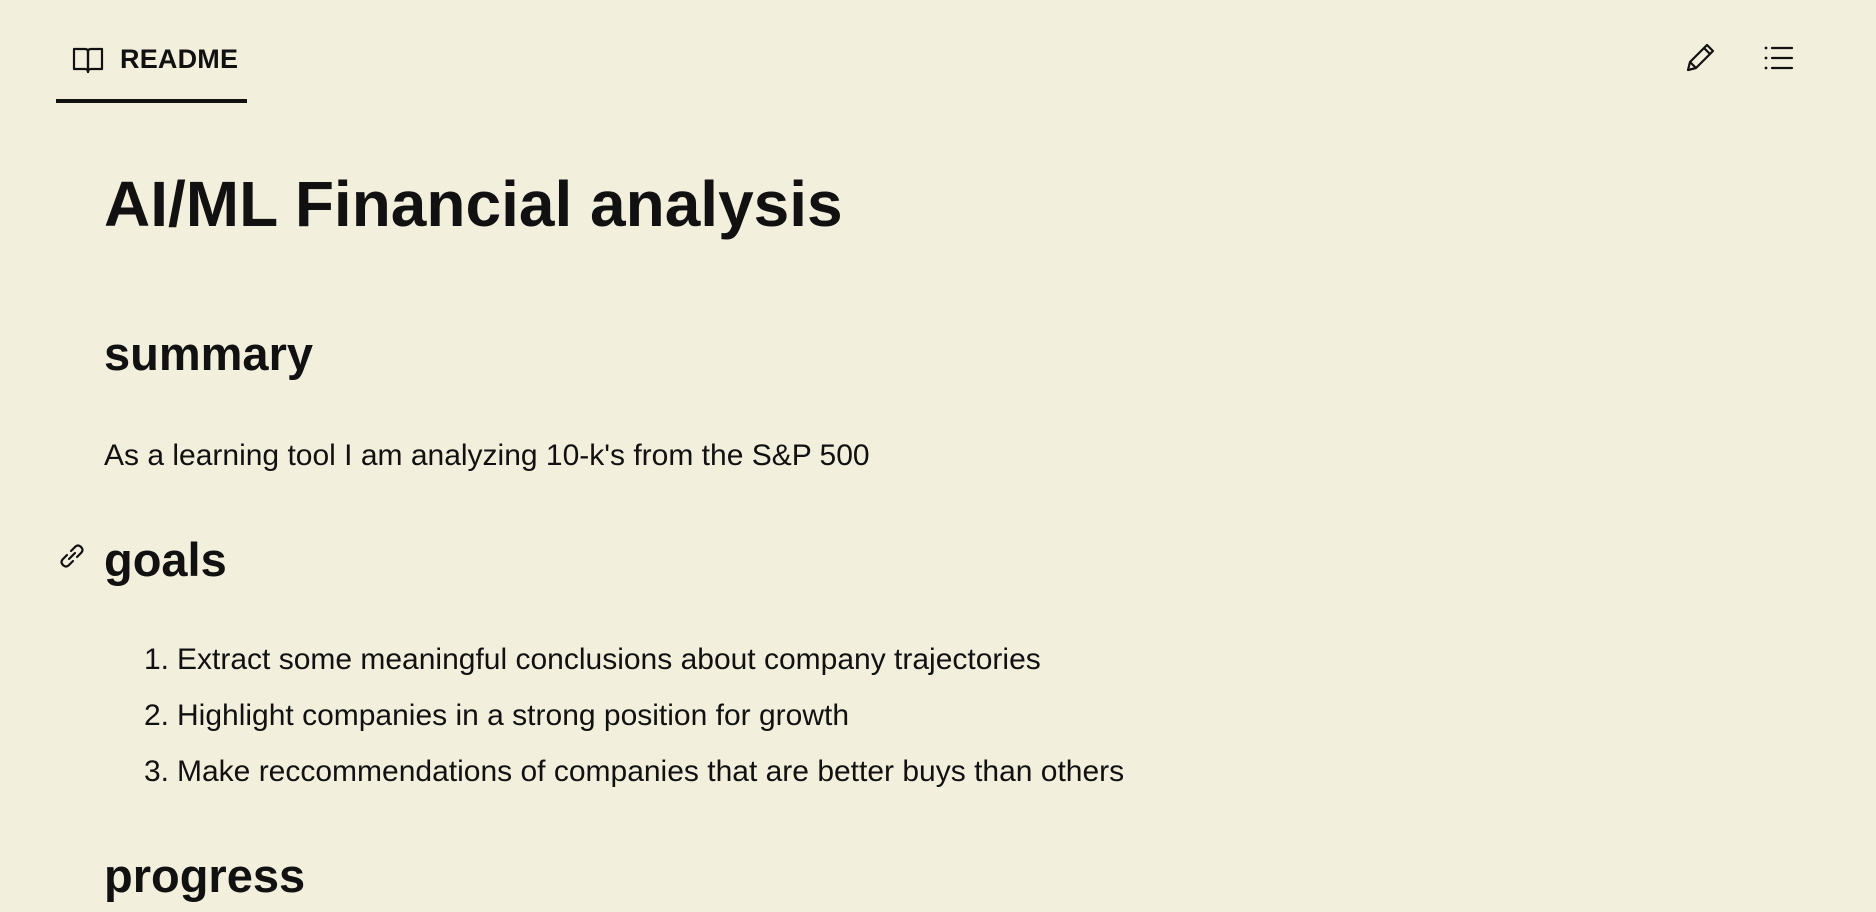 Image resolution: width=1876 pixels, height=912 pixels. Describe the element at coordinates (205, 875) in the screenshot. I see `heading-progress: progress` at that location.